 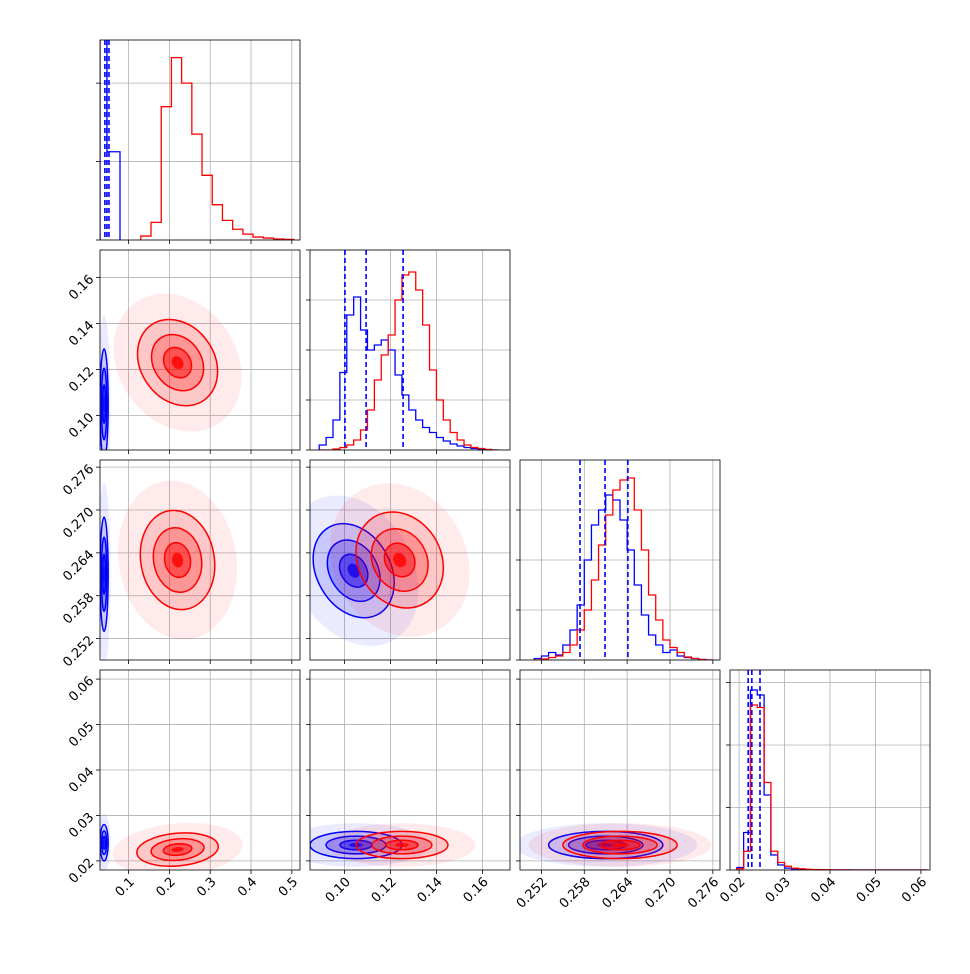 I want to click on y-tick-label: 0.16, so click(x=81, y=287).